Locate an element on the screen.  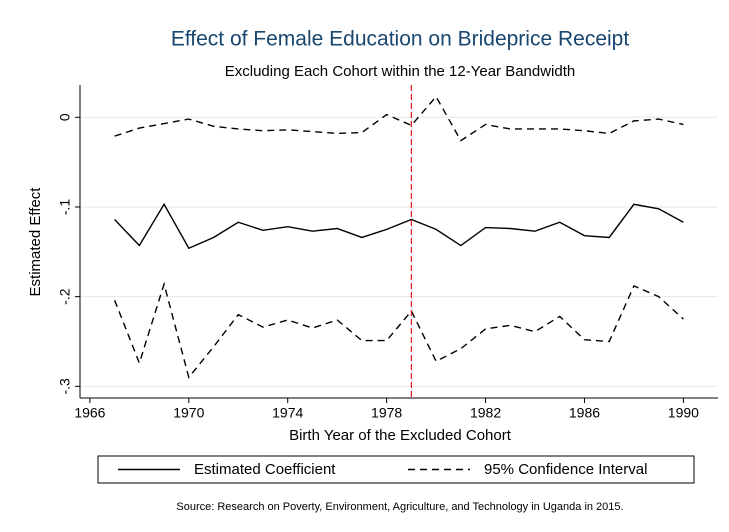
x-tick-label: 1966 is located at coordinates (89, 413).